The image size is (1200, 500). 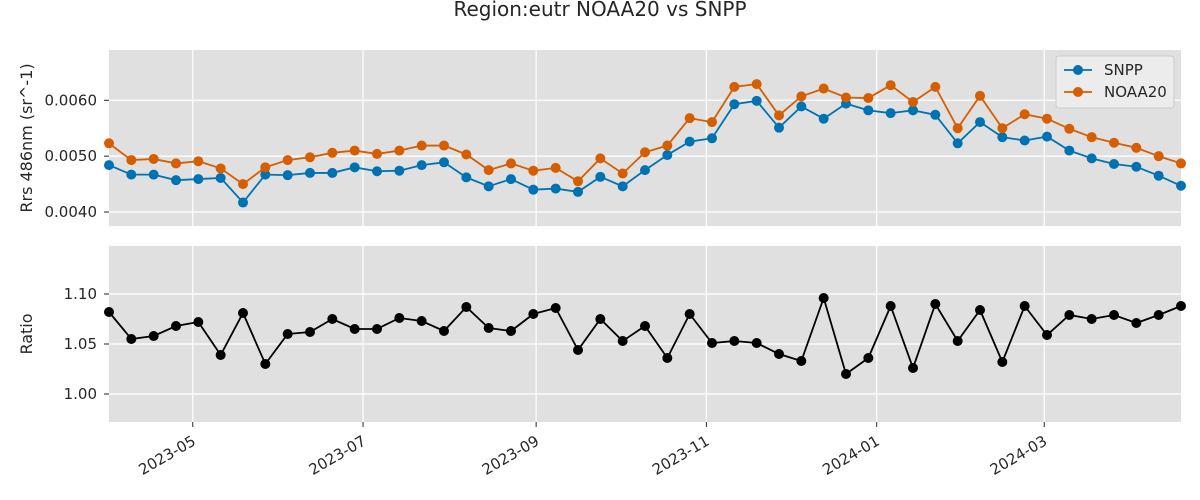 I want to click on legend-marker-snpp, so click(x=1078, y=70).